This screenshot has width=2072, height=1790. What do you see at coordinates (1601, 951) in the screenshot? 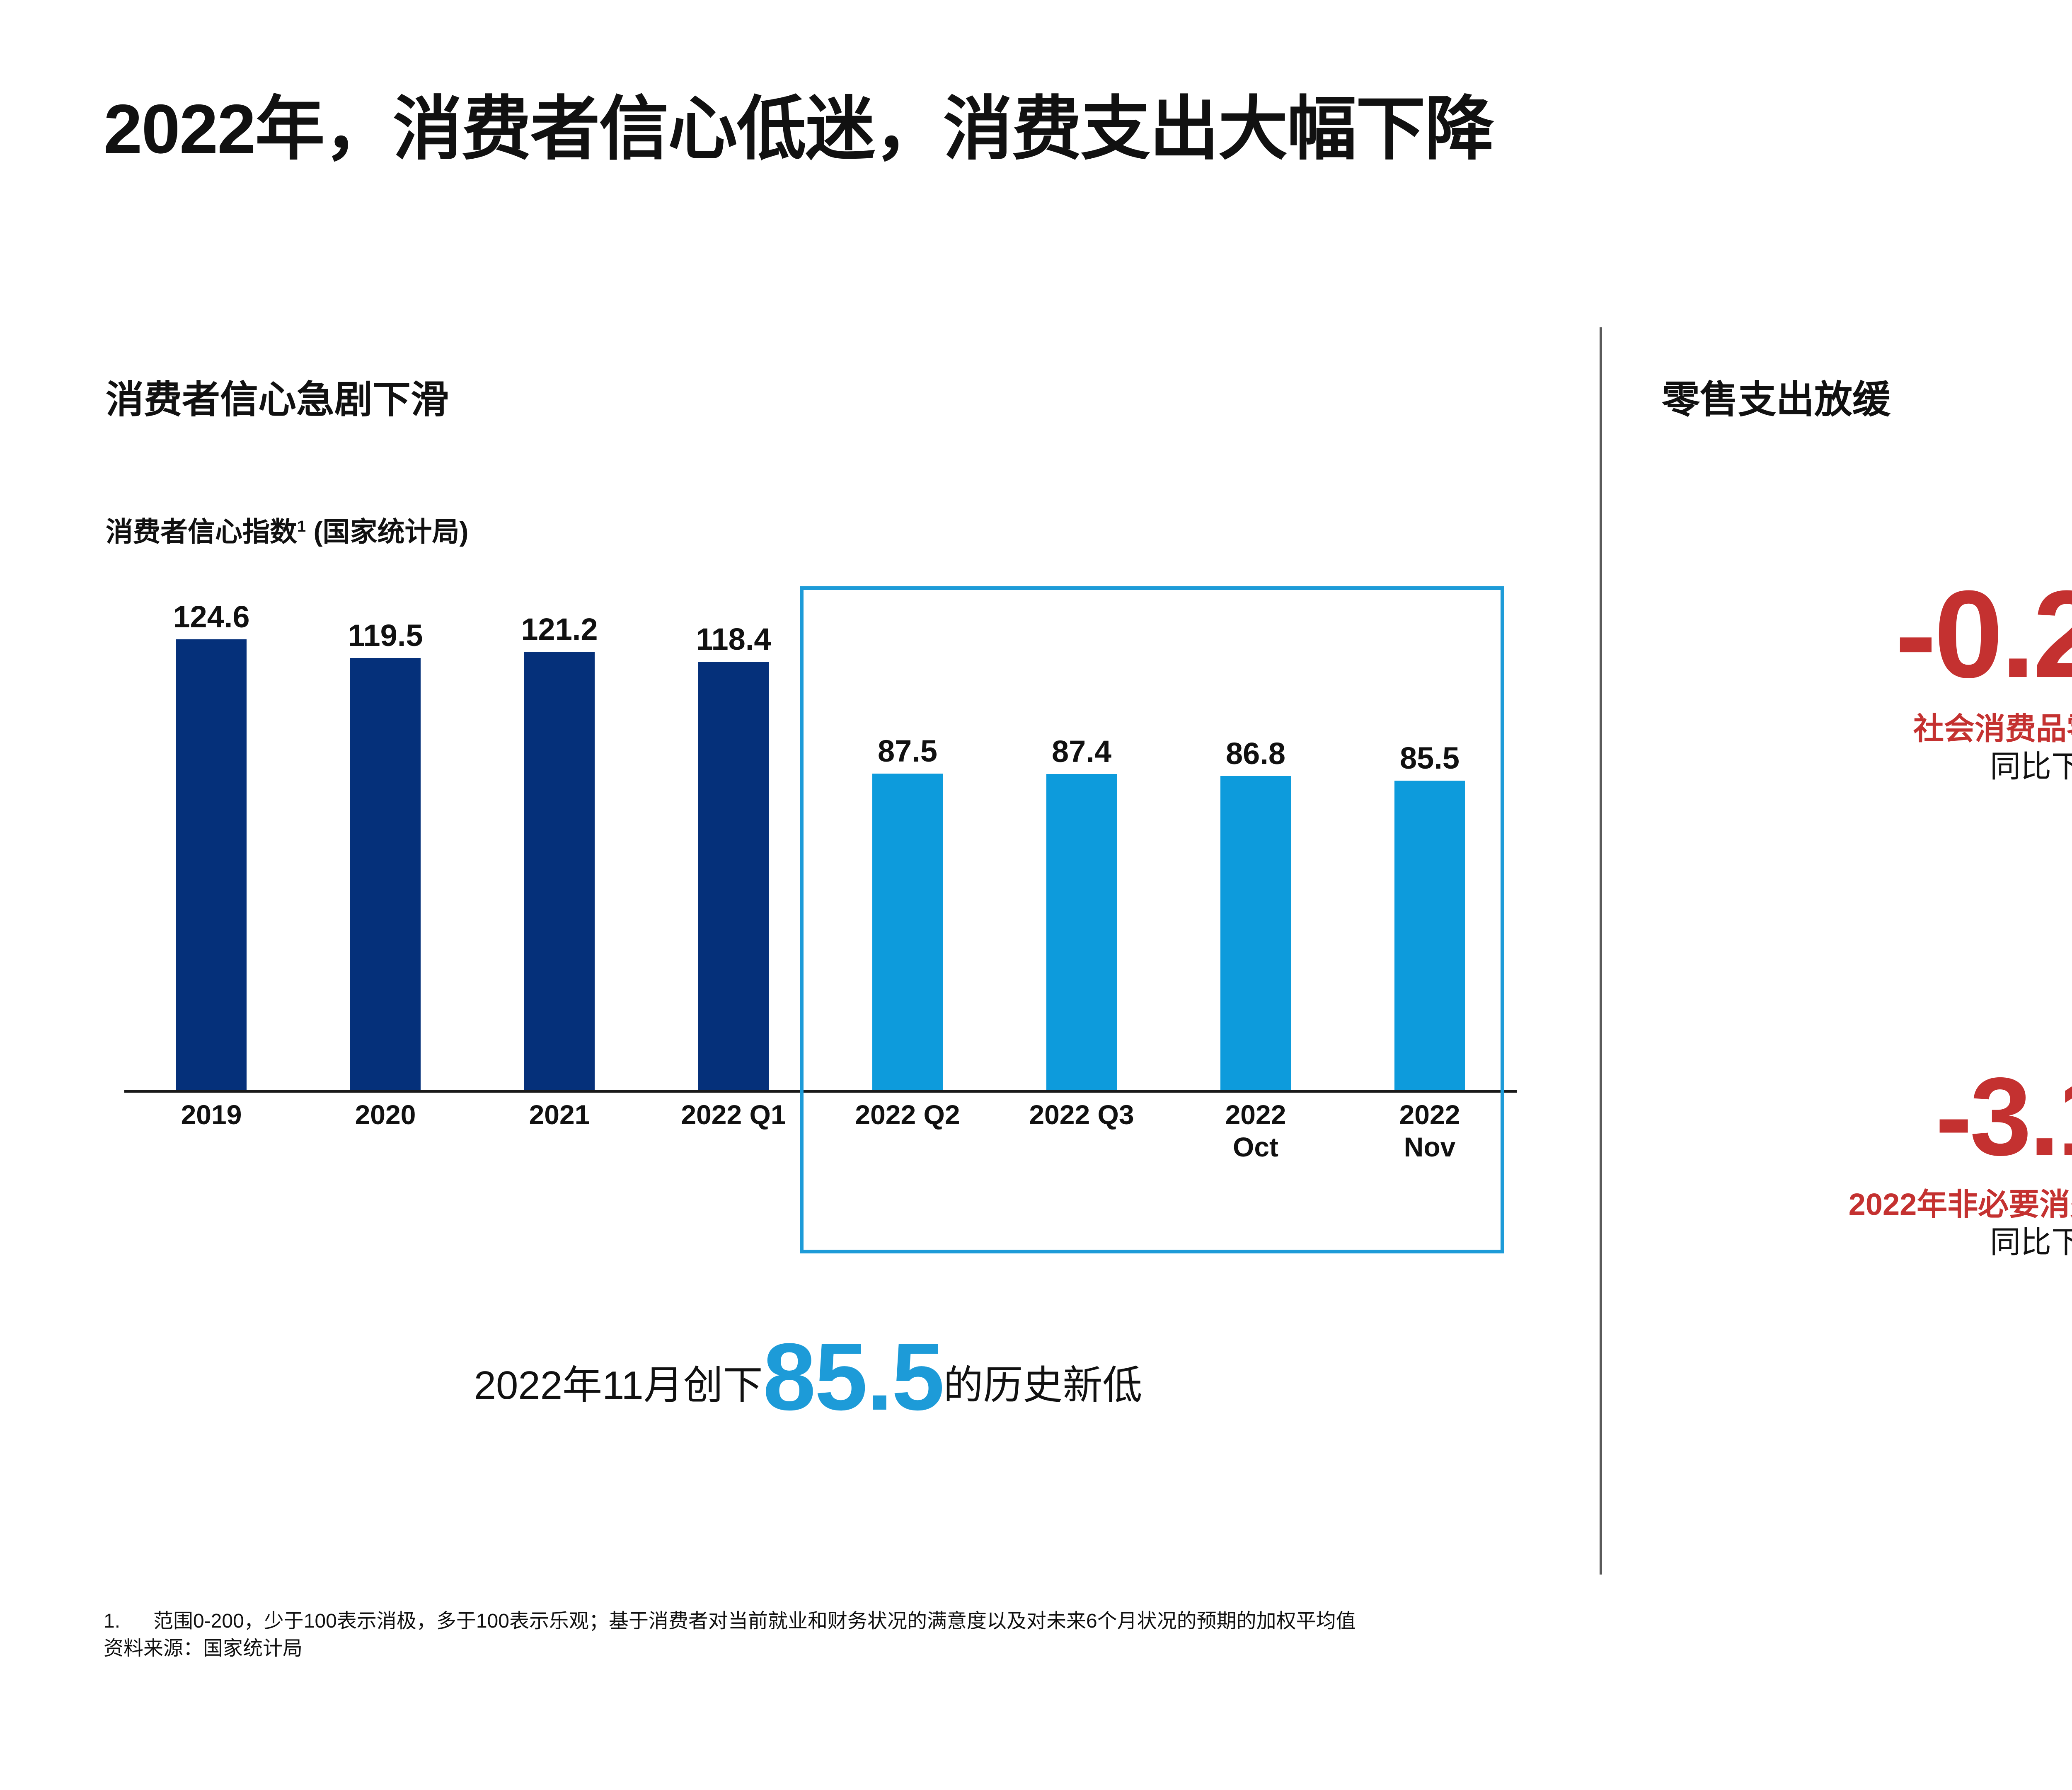
I see `column-divider` at bounding box center [1601, 951].